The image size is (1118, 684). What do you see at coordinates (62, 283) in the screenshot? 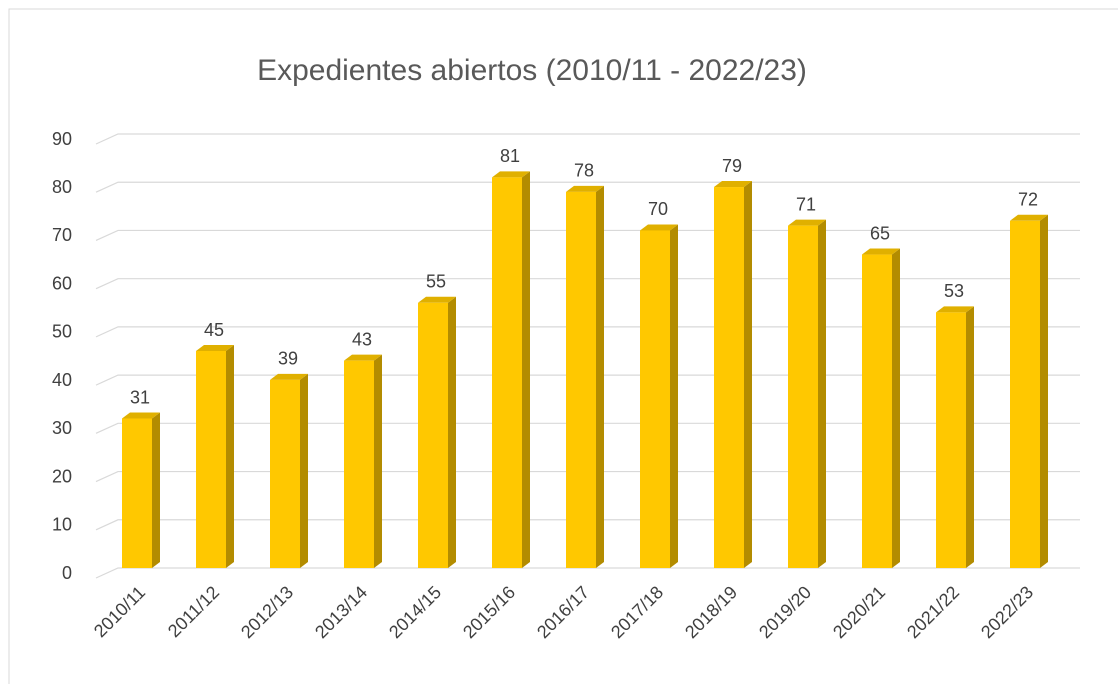
I see `y-tick-label: 60` at bounding box center [62, 283].